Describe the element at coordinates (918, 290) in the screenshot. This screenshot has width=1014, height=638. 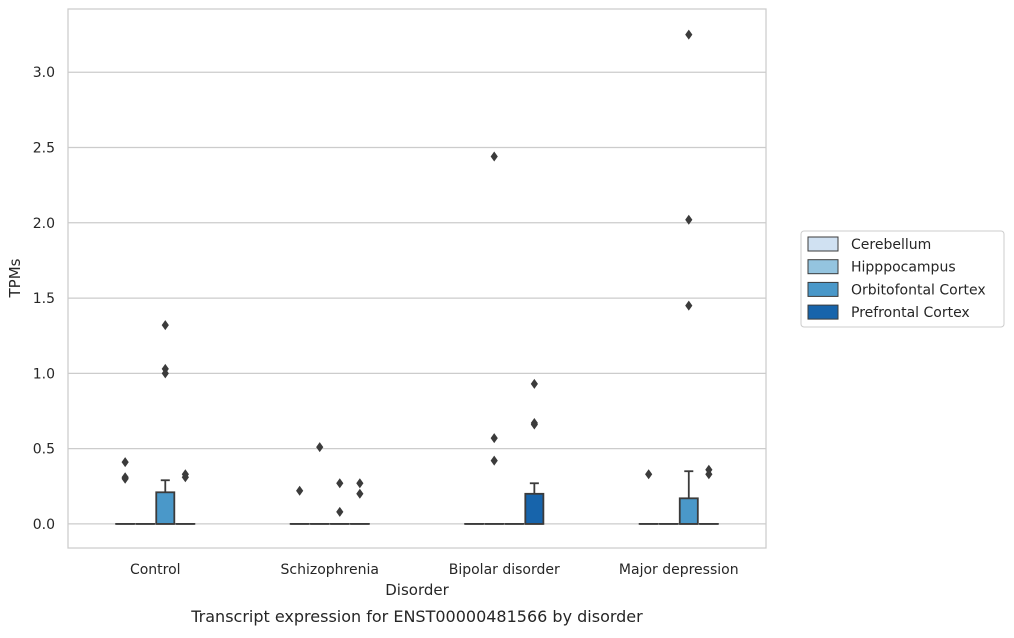
I see `legend-label: Orbitofontal Cortex` at that location.